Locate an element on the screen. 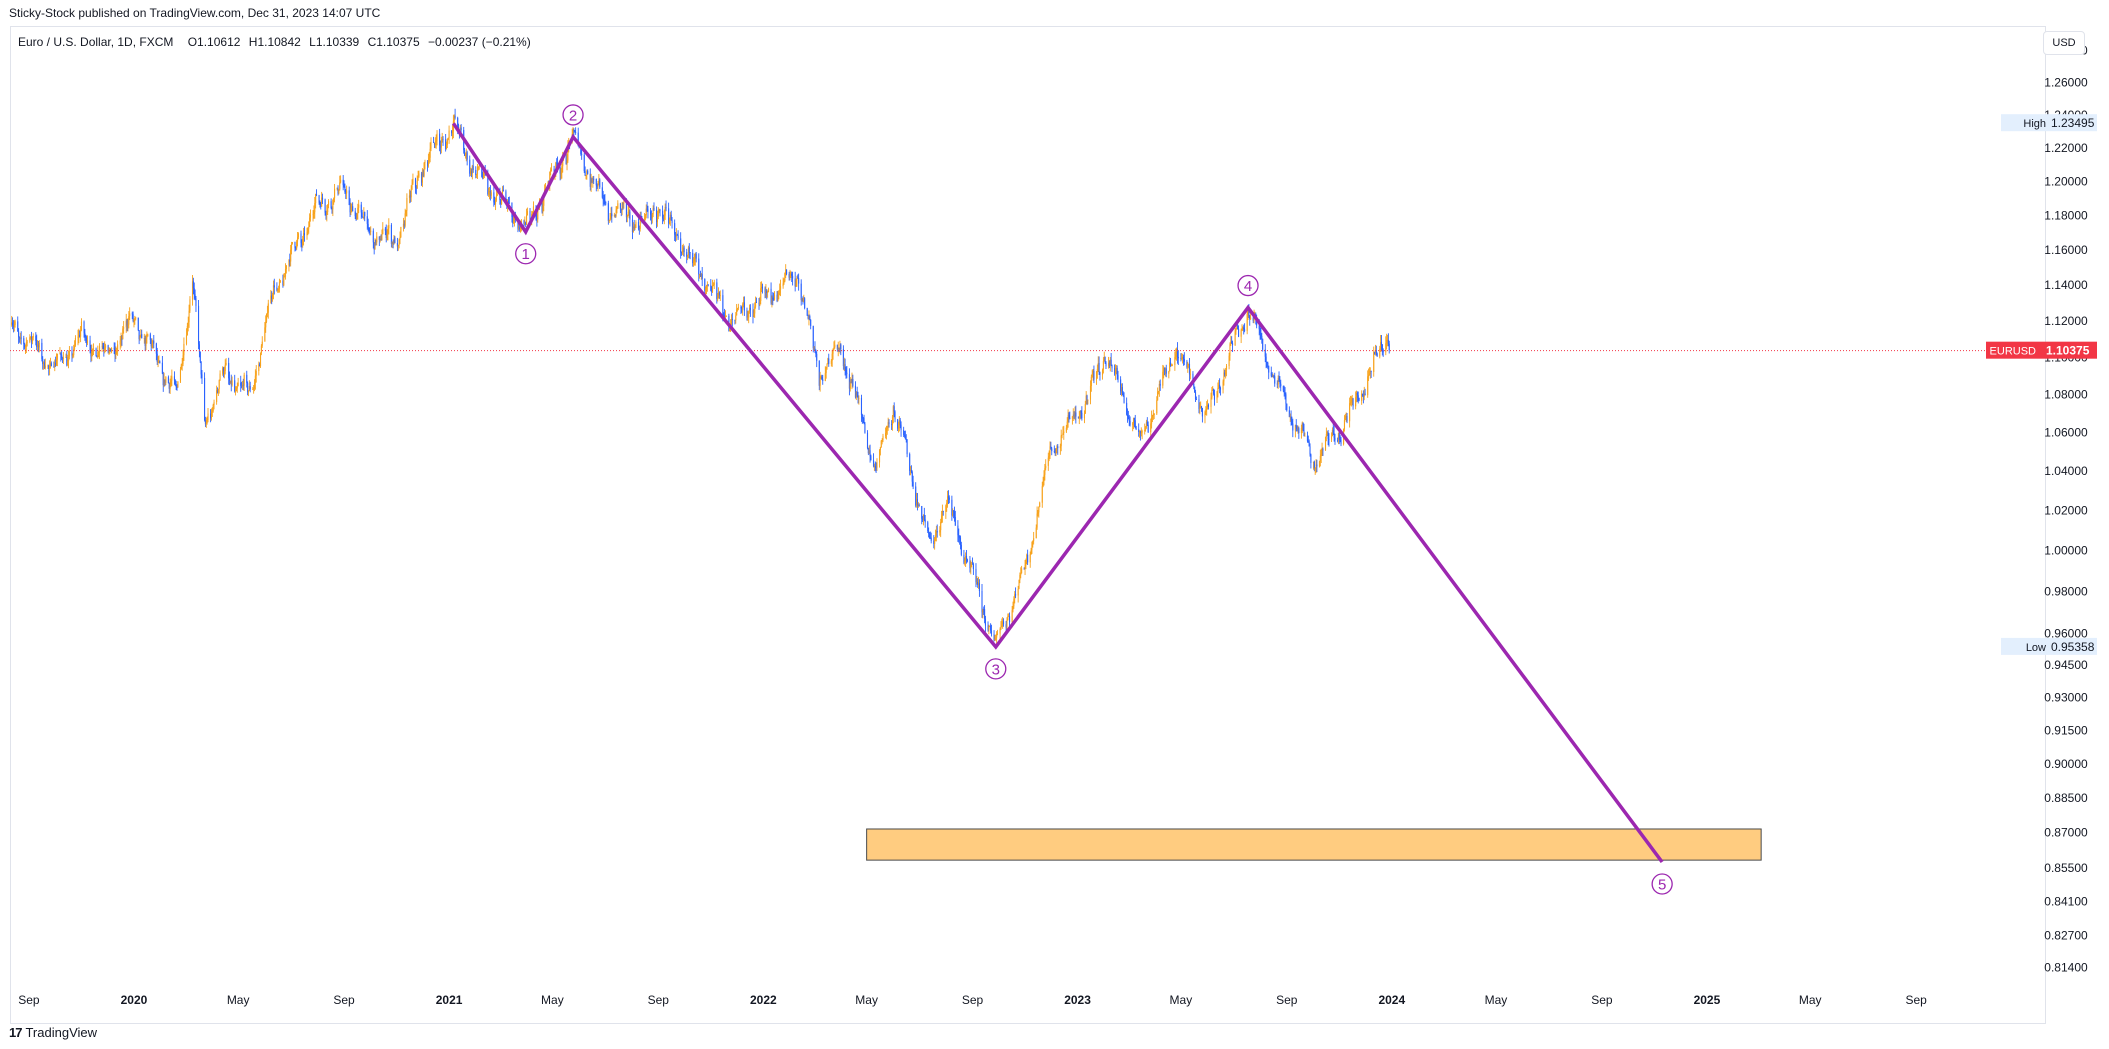 This screenshot has width=2109, height=1049. y-tick-label: 0.94500 is located at coordinates (2066, 665).